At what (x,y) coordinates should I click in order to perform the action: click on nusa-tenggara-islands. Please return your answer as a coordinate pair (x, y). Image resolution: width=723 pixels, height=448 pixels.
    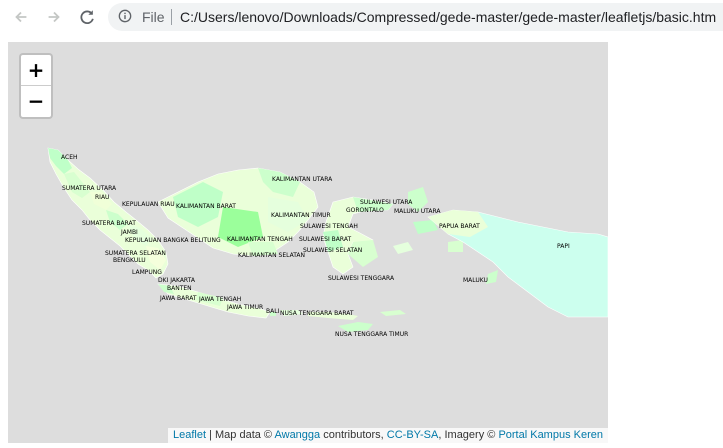
    Looking at the image, I should click on (338, 321).